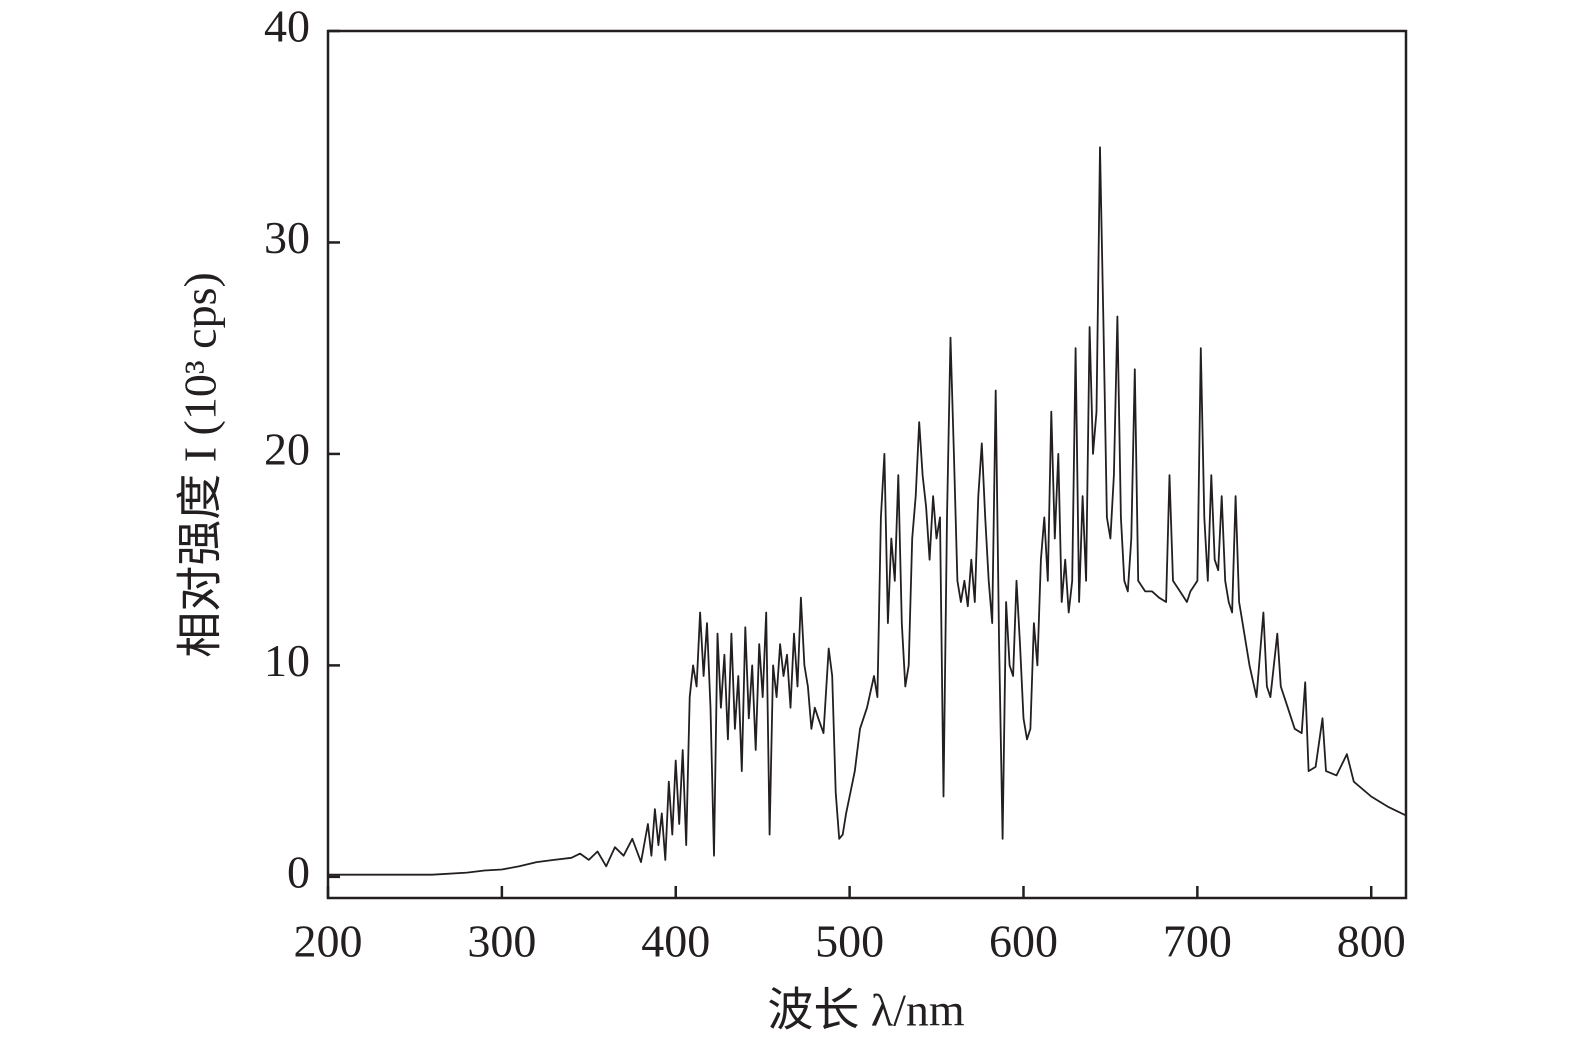 Image resolution: width=1575 pixels, height=1057 pixels. Describe the element at coordinates (200, 465) in the screenshot. I see `y-axis-label: 相对强度 I (10³ cps)` at that location.